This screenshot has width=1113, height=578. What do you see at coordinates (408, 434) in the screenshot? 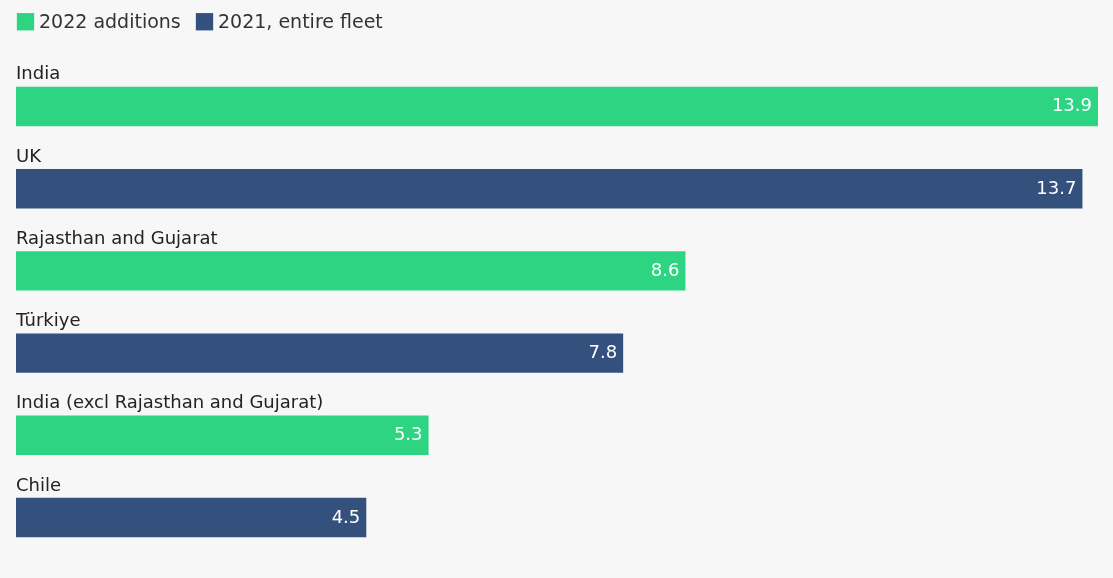
I see `data-label: 5.3` at bounding box center [408, 434].